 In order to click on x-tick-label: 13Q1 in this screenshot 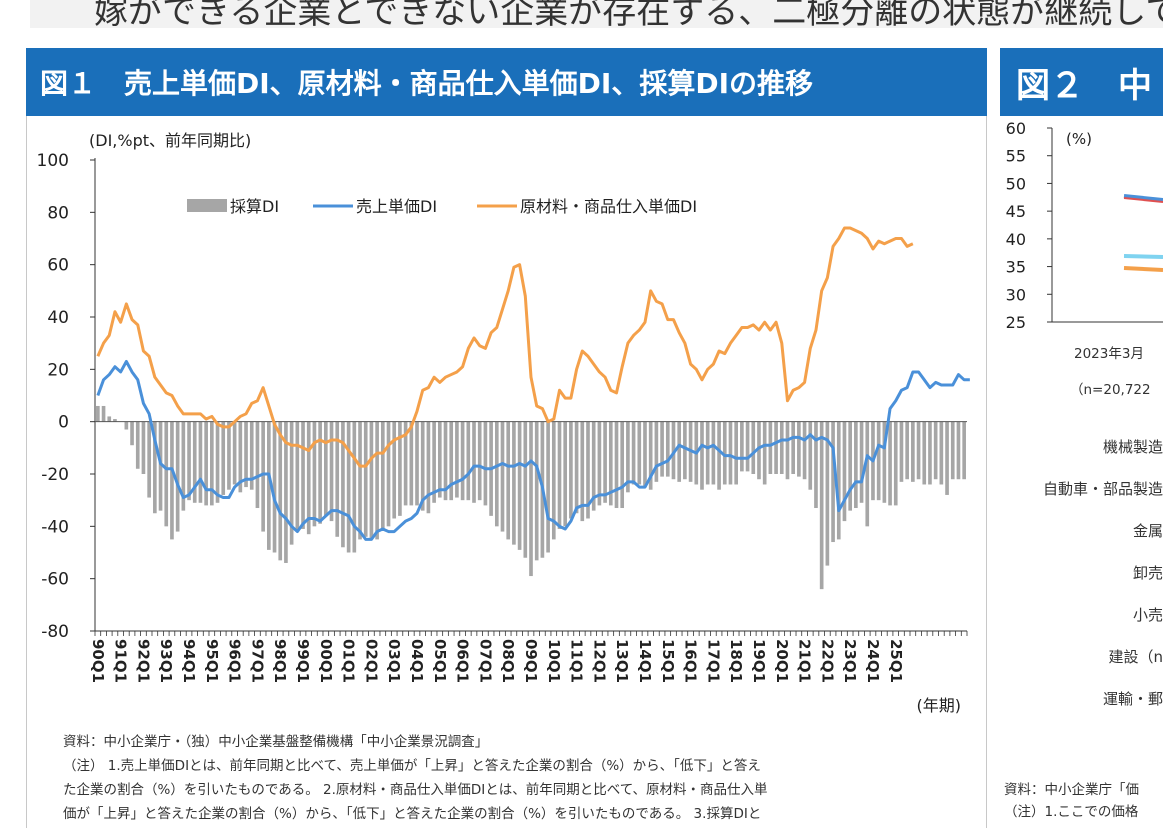, I will do `click(622, 661)`.